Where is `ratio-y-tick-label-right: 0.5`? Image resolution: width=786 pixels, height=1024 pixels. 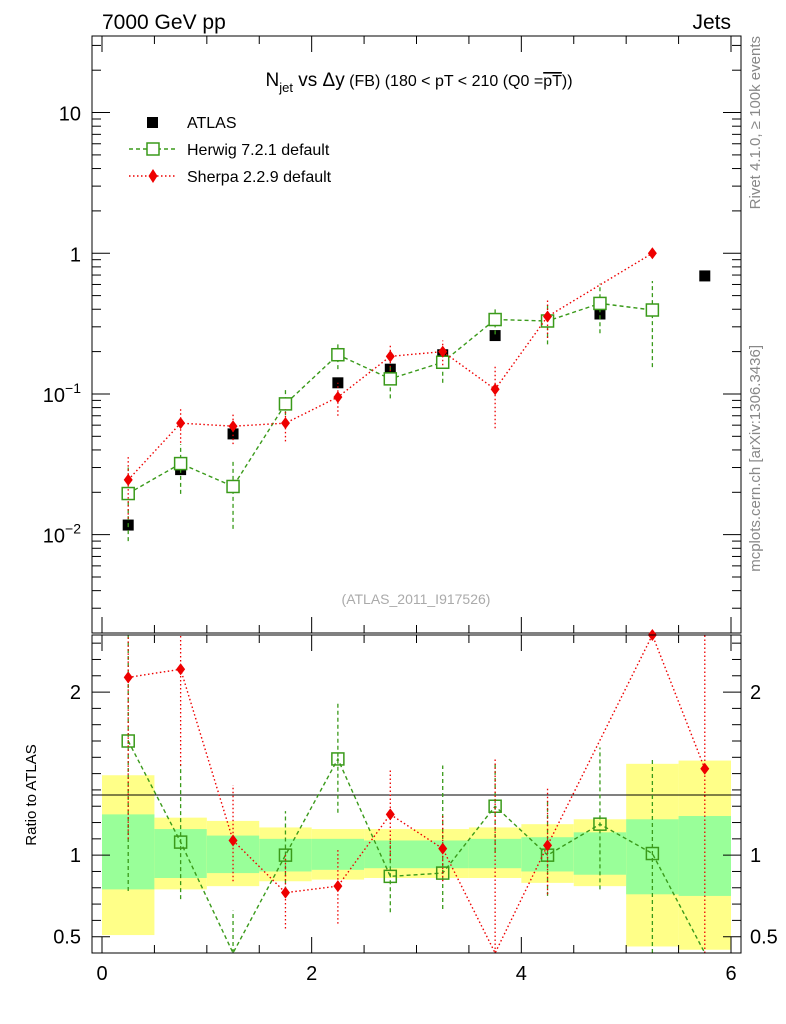 ratio-y-tick-label-right: 0.5 is located at coordinates (764, 938).